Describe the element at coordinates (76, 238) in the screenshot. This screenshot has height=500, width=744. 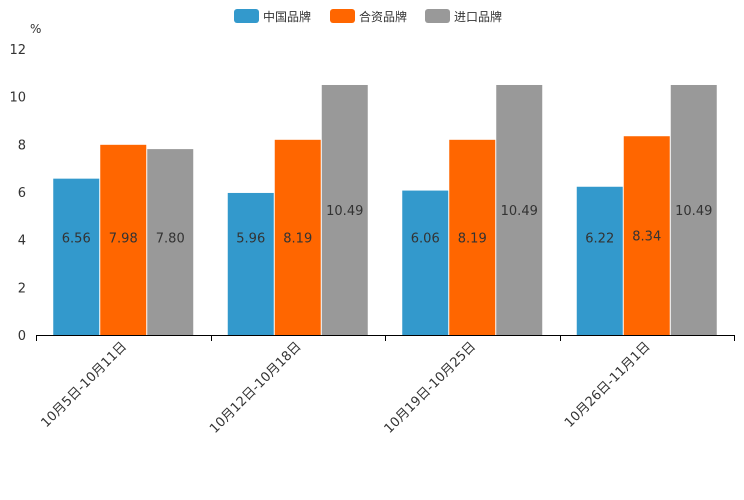
I see `bar-data-label: 6.56` at that location.